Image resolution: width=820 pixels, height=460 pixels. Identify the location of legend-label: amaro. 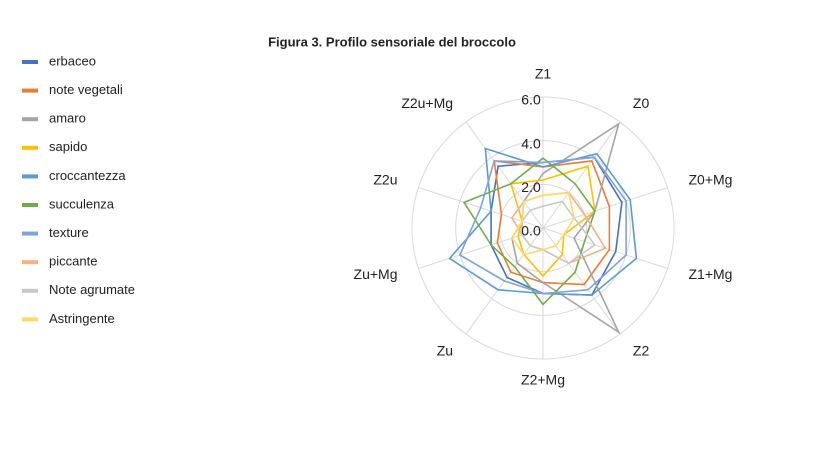
(67, 118).